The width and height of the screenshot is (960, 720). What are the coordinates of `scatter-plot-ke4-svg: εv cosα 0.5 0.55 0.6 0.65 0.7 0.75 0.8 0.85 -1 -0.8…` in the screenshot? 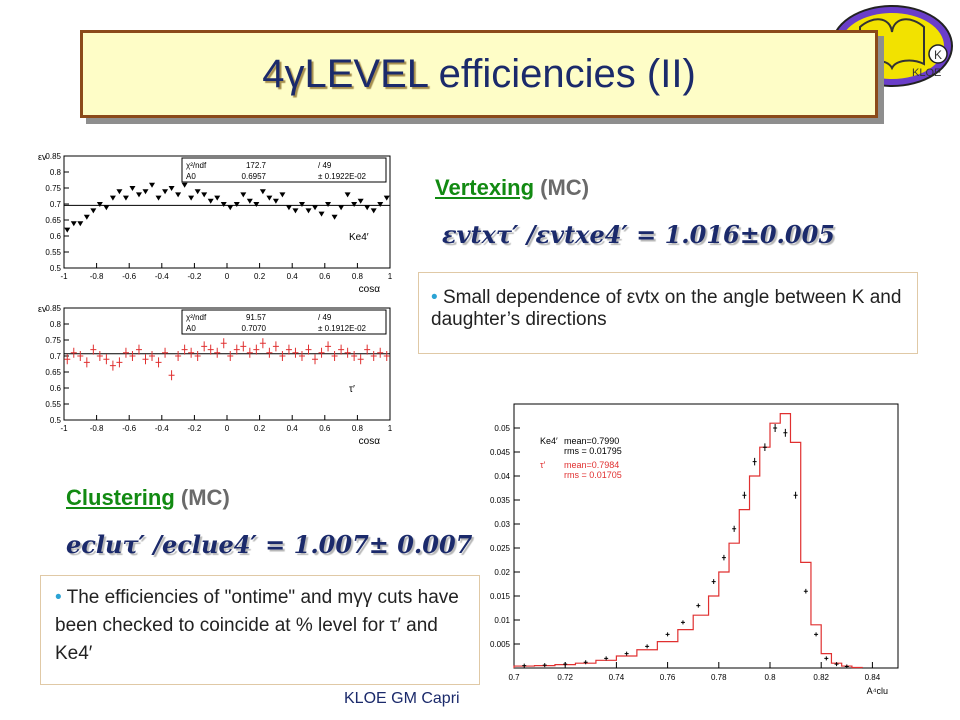 It's located at (215, 223).